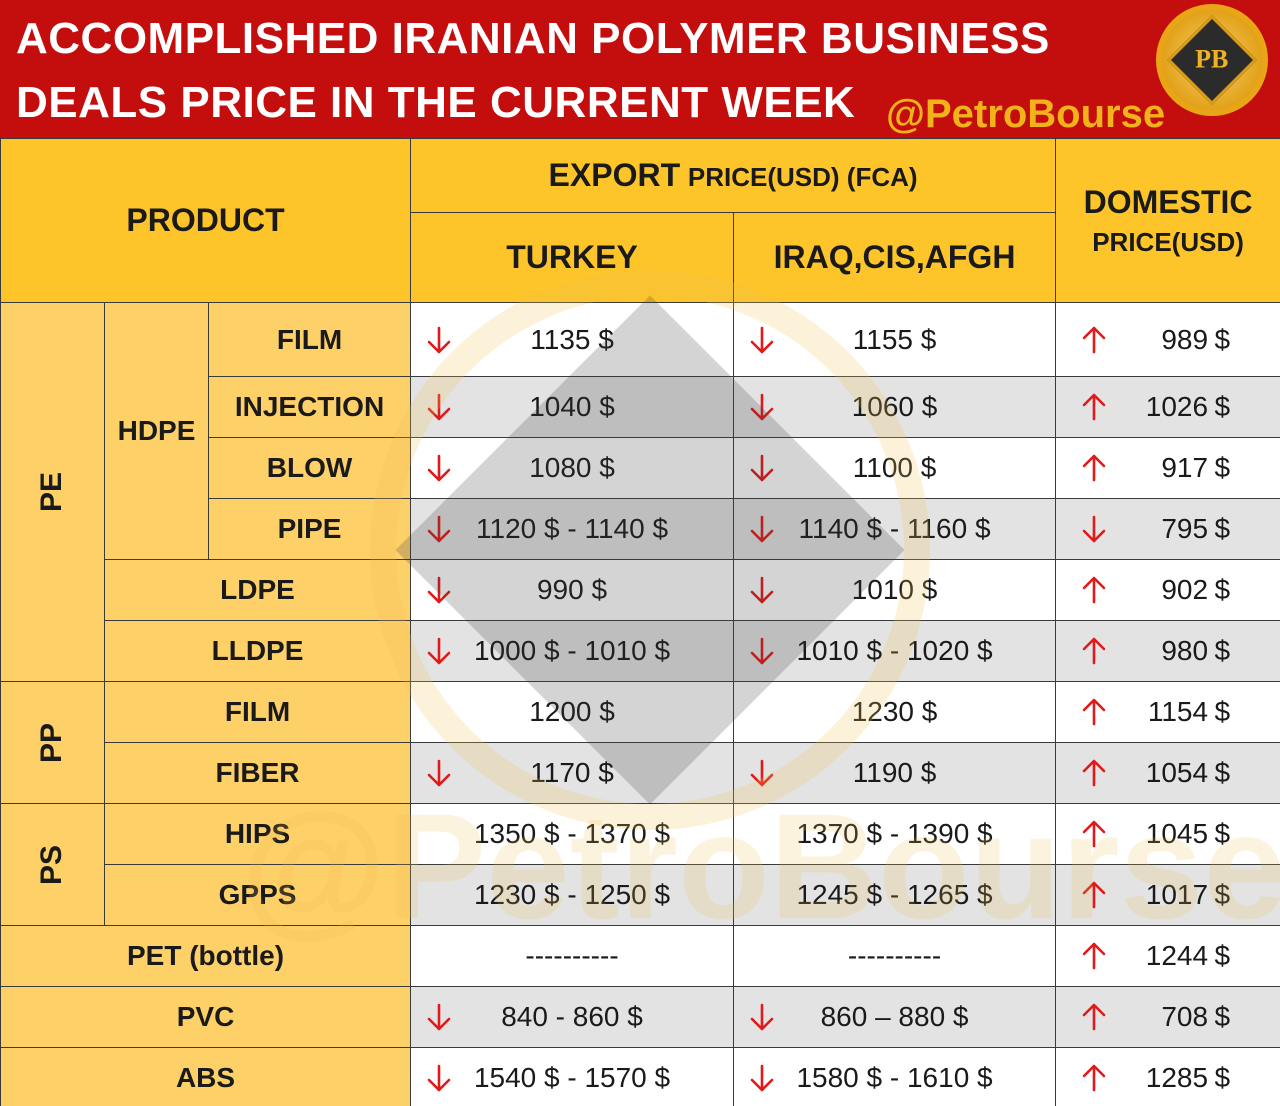  What do you see at coordinates (257, 651) in the screenshot?
I see `product-name-cell: LLDPE` at bounding box center [257, 651].